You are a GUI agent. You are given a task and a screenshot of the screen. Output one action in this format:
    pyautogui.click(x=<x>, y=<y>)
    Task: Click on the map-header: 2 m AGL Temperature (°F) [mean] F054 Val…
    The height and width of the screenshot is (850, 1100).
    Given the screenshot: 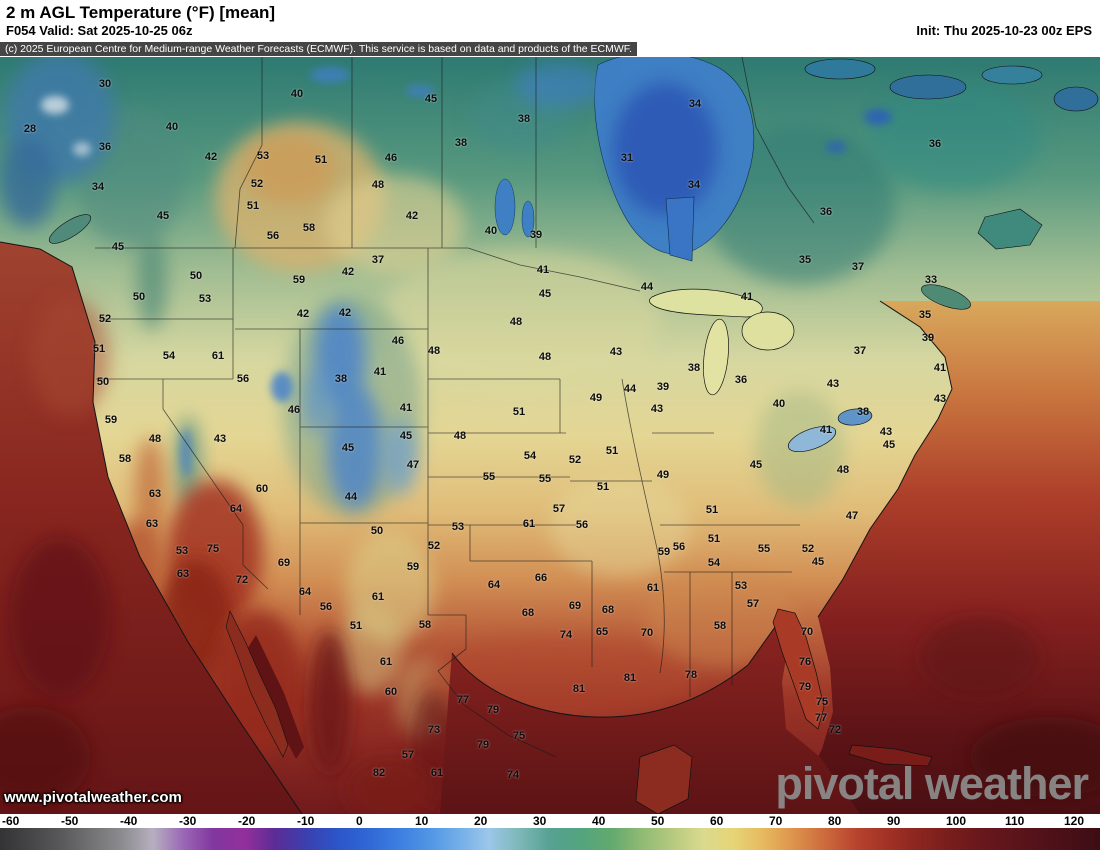 What is the action you would take?
    pyautogui.click(x=550, y=28)
    